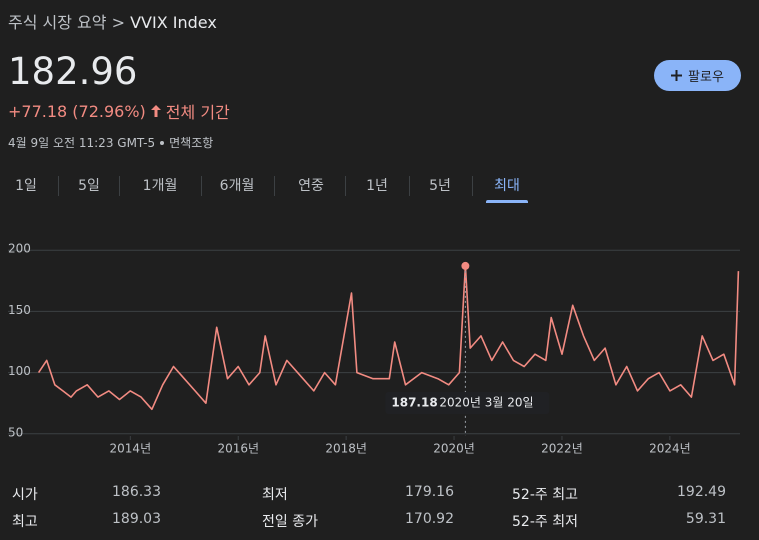 This screenshot has height=540, width=759. I want to click on y-tick-label: 100, so click(19, 371).